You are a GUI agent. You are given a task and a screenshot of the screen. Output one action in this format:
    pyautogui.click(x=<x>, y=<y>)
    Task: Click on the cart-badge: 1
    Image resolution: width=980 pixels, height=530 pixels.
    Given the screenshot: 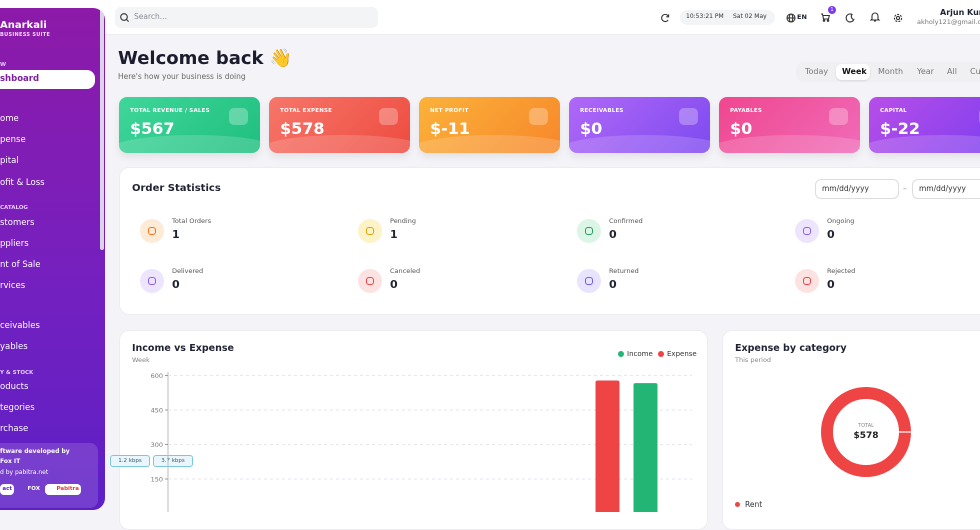 What is the action you would take?
    pyautogui.click(x=832, y=10)
    